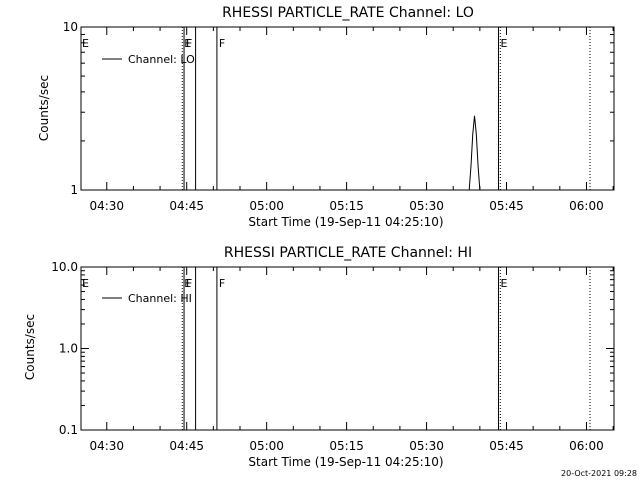 This screenshot has height=480, width=640. Describe the element at coordinates (348, 253) in the screenshot. I see `chart-title: RHESSI PARTICLE_RATE Channel: HI` at that location.